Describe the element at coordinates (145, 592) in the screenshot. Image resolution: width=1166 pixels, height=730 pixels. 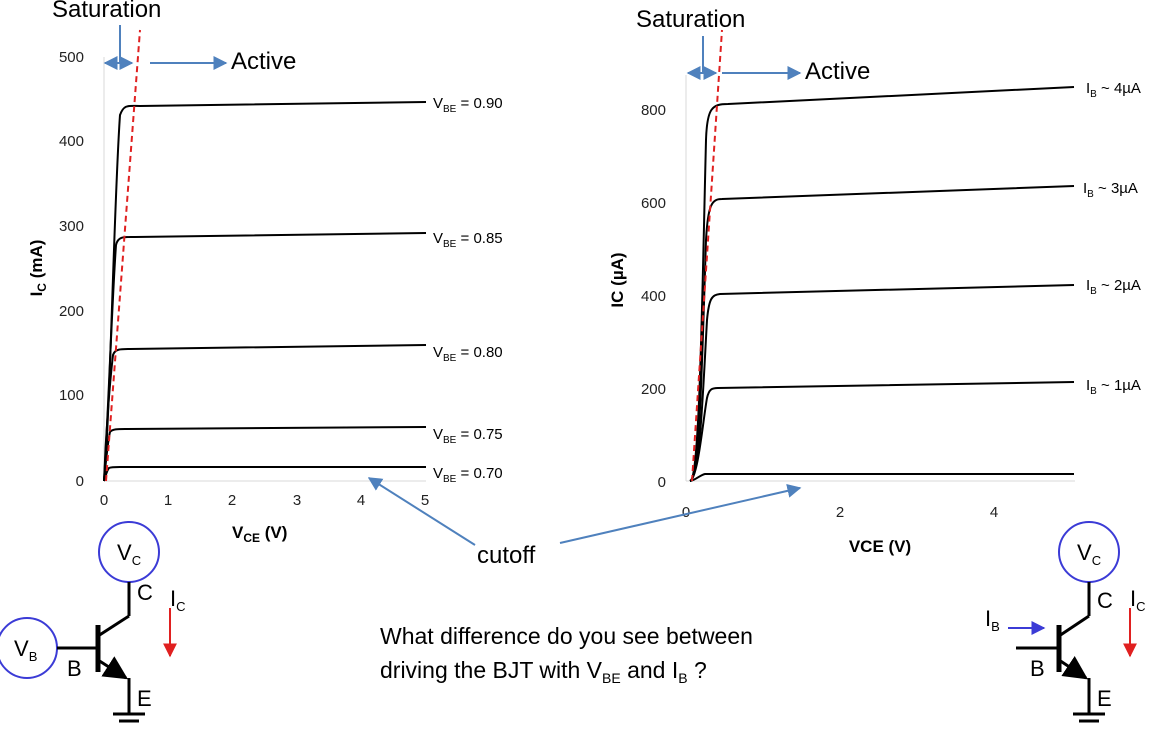
I see `left-c-label: C` at that location.